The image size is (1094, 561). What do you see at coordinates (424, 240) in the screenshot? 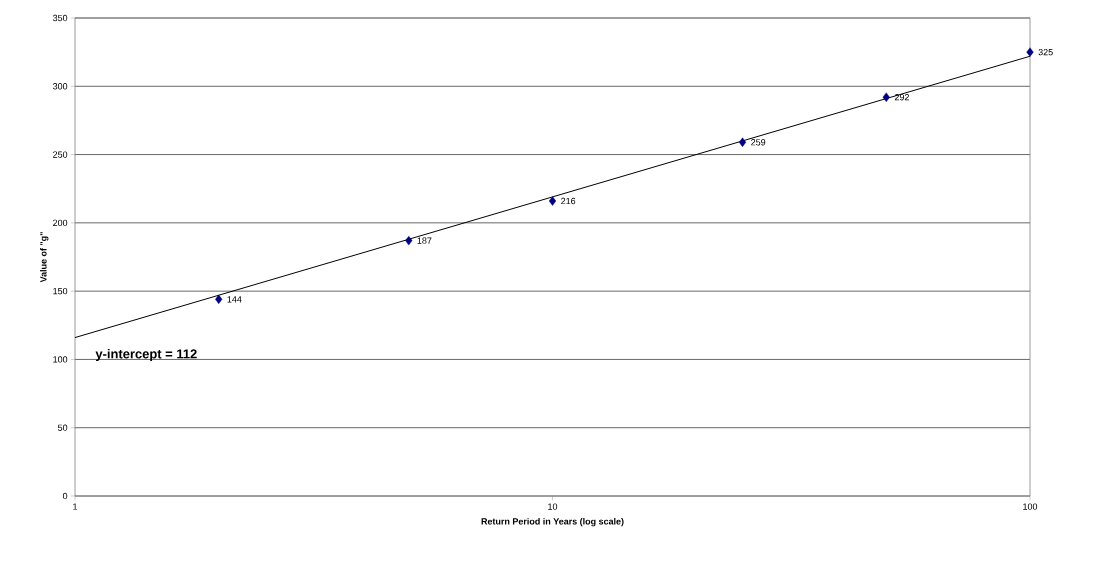
I see `data-label: 187` at bounding box center [424, 240].